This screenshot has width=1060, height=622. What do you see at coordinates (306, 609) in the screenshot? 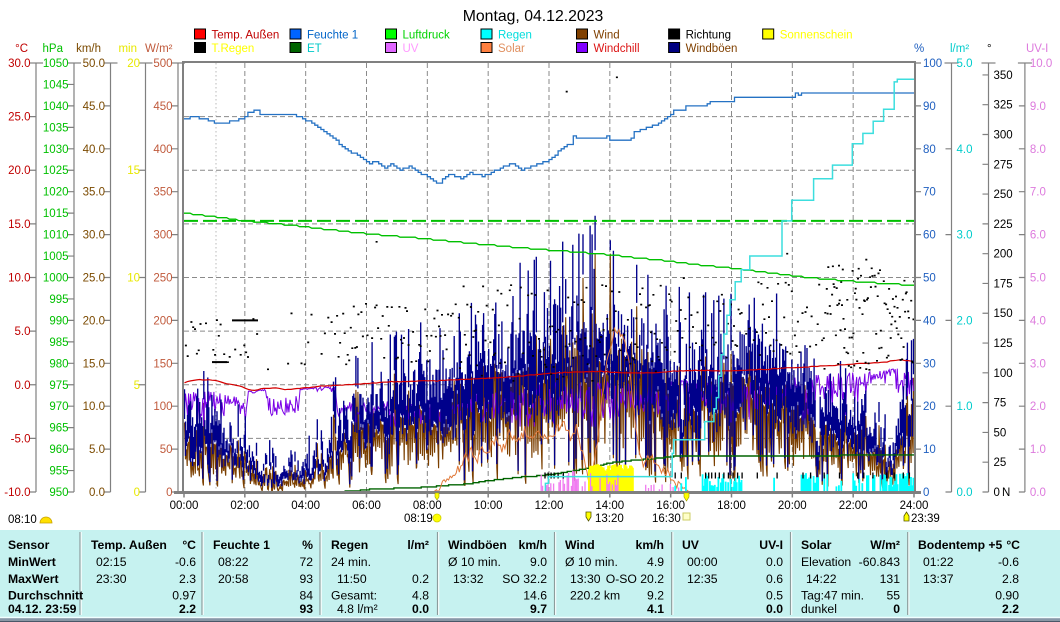
I see `svg-text: 93` at bounding box center [306, 609].